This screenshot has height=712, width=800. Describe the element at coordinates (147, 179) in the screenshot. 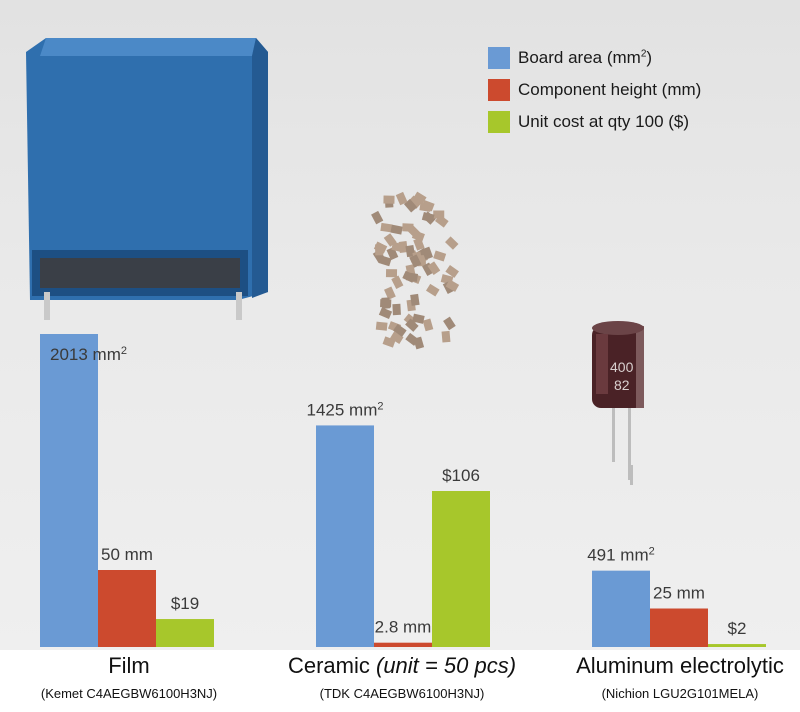

I see `film-capacitor-image` at that location.